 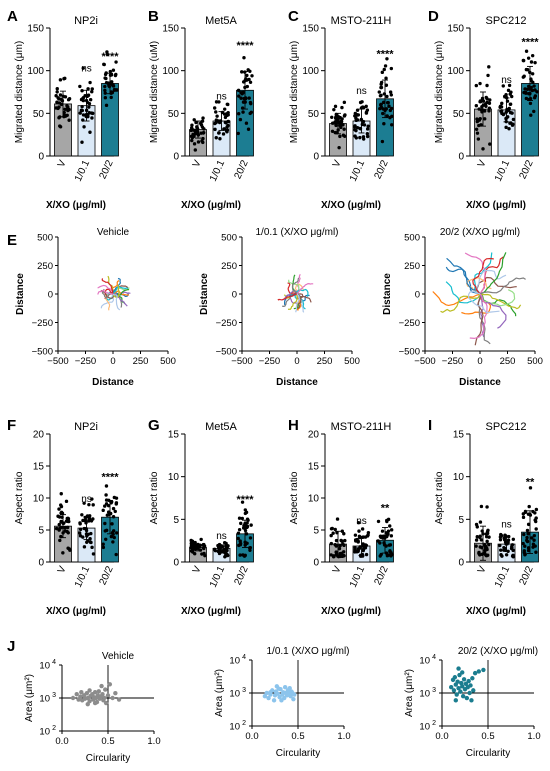 I want to click on y-tick-label: 500, so click(x=45, y=238).